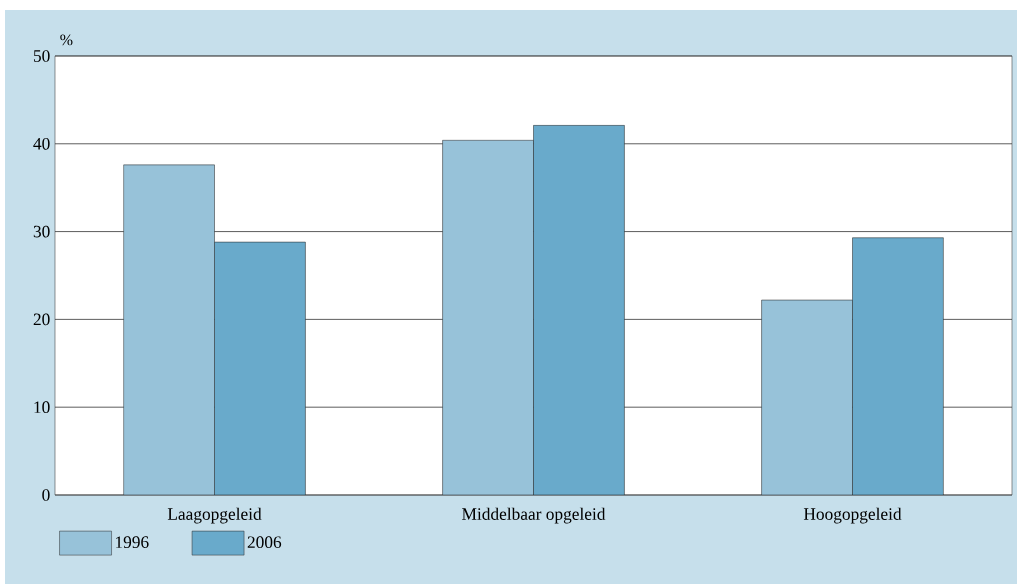 The height and width of the screenshot is (584, 1017). Describe the element at coordinates (42, 407) in the screenshot. I see `y-tick-label: 10` at that location.